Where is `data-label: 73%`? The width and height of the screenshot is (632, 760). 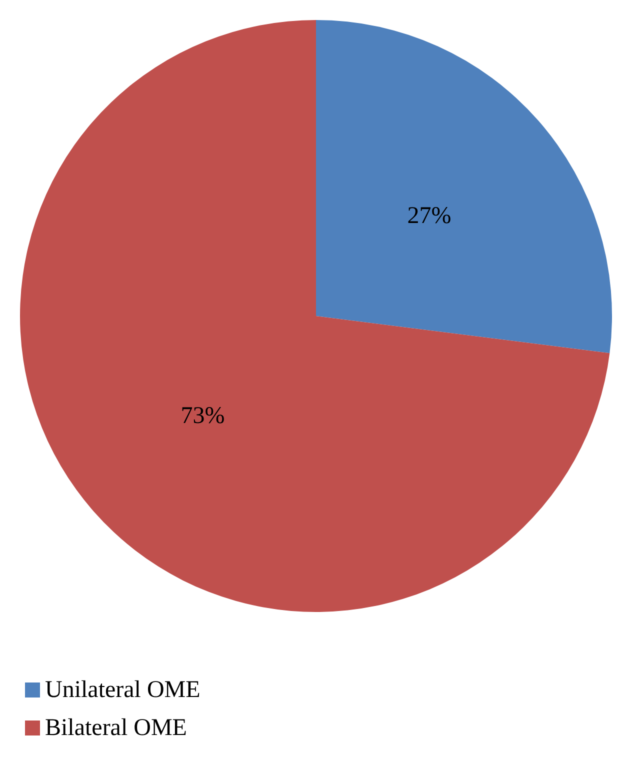 data-label: 73% is located at coordinates (202, 415).